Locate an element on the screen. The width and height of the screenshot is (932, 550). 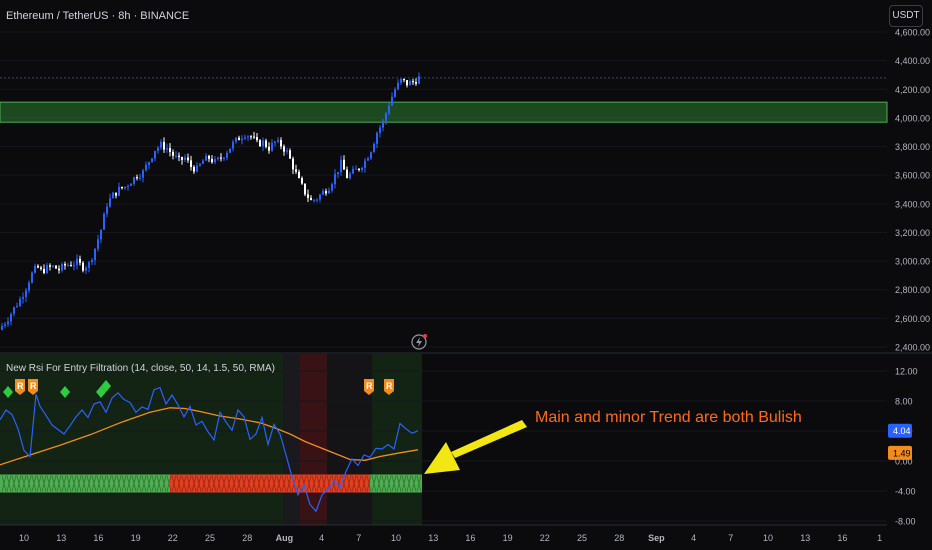
indicator-tick-label: 12.00 is located at coordinates (906, 372).